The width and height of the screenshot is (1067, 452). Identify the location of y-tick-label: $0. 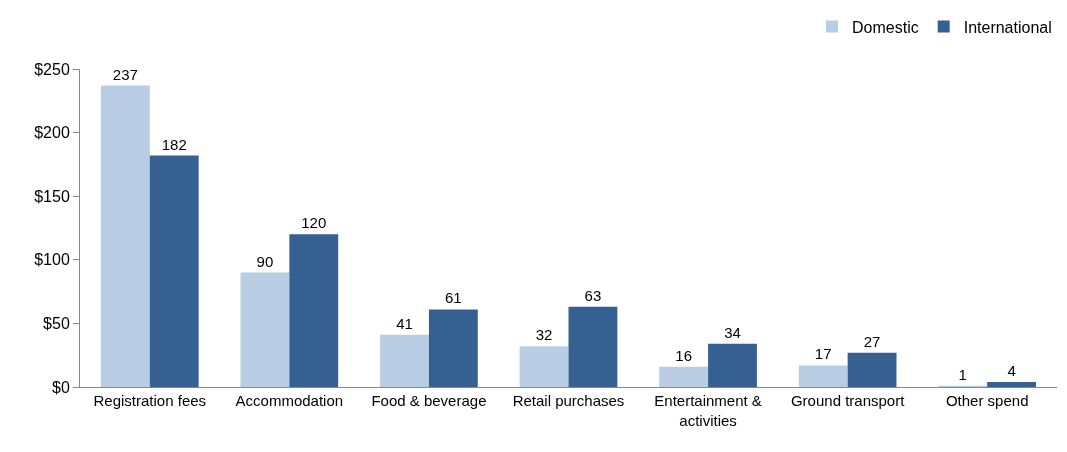
(61, 387).